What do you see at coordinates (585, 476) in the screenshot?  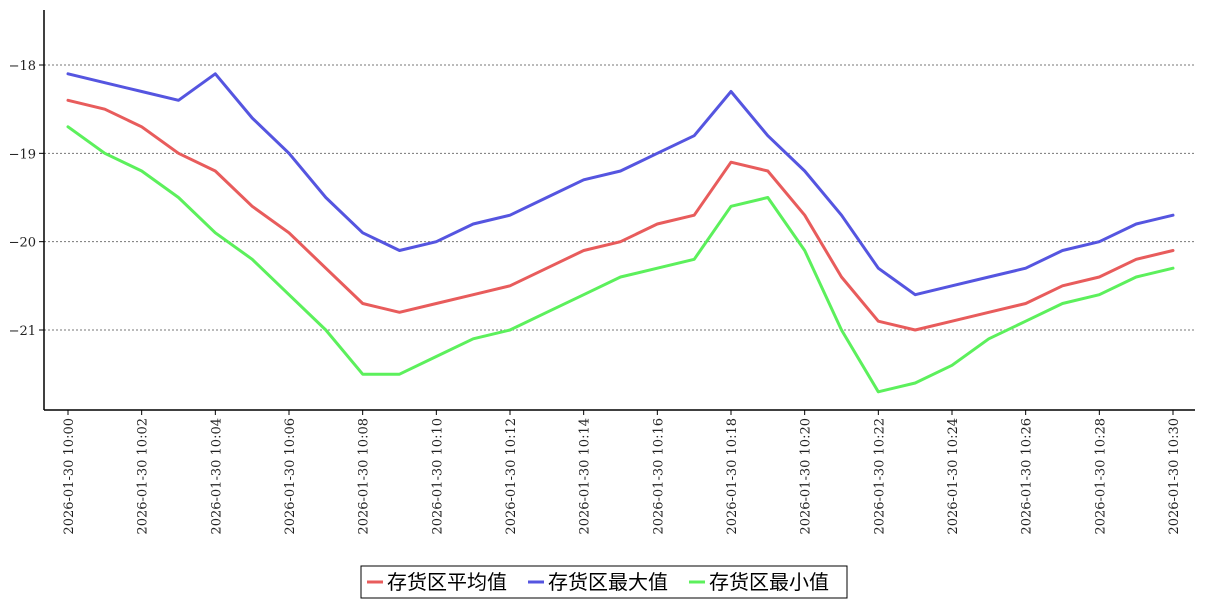 I see `x-tick-label: 2026-01-30 10:14` at bounding box center [585, 476].